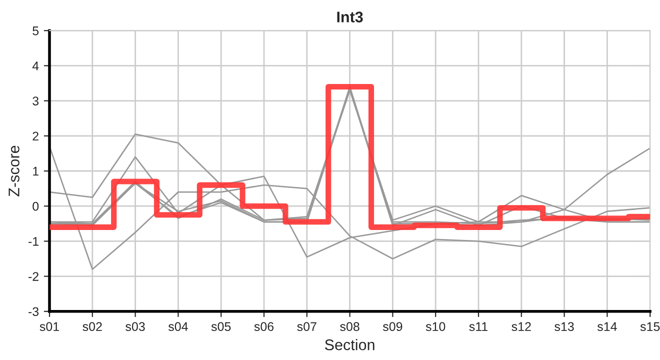 This screenshot has width=660, height=360. What do you see at coordinates (14, 171) in the screenshot?
I see `y-axis-title: Z-score` at bounding box center [14, 171].